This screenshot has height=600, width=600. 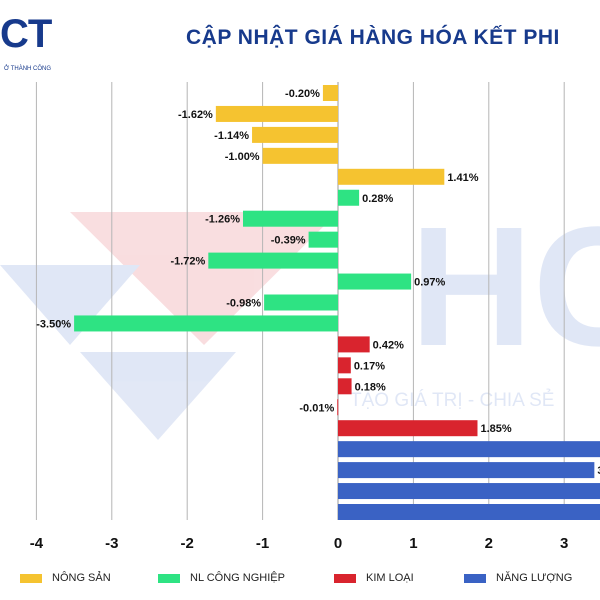 What do you see at coordinates (242, 157) in the screenshot?
I see `data-label-3: -1.00%` at bounding box center [242, 157].